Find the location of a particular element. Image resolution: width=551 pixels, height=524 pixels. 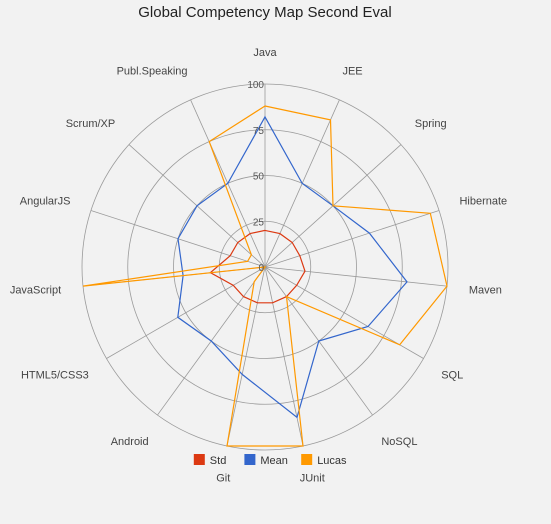

legend-swatch-std is located at coordinates (199, 459).